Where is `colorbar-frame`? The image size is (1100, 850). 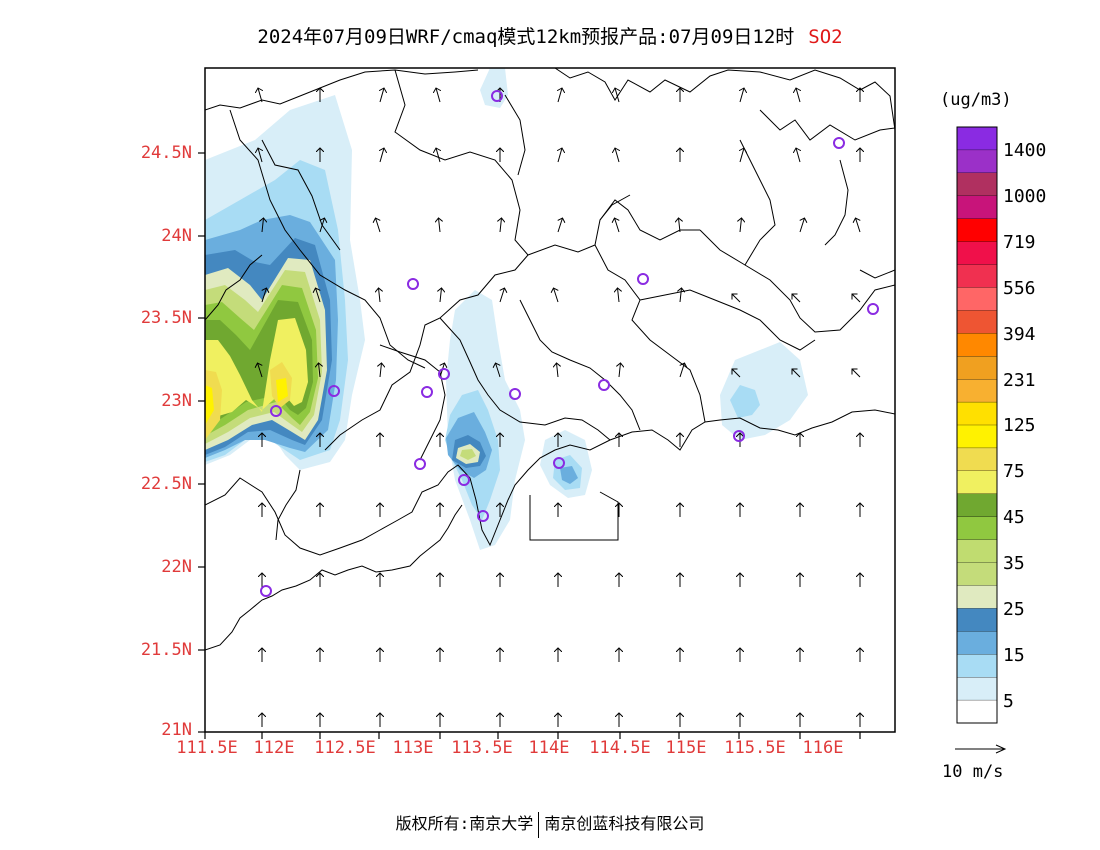
colorbar-frame is located at coordinates (977, 425).